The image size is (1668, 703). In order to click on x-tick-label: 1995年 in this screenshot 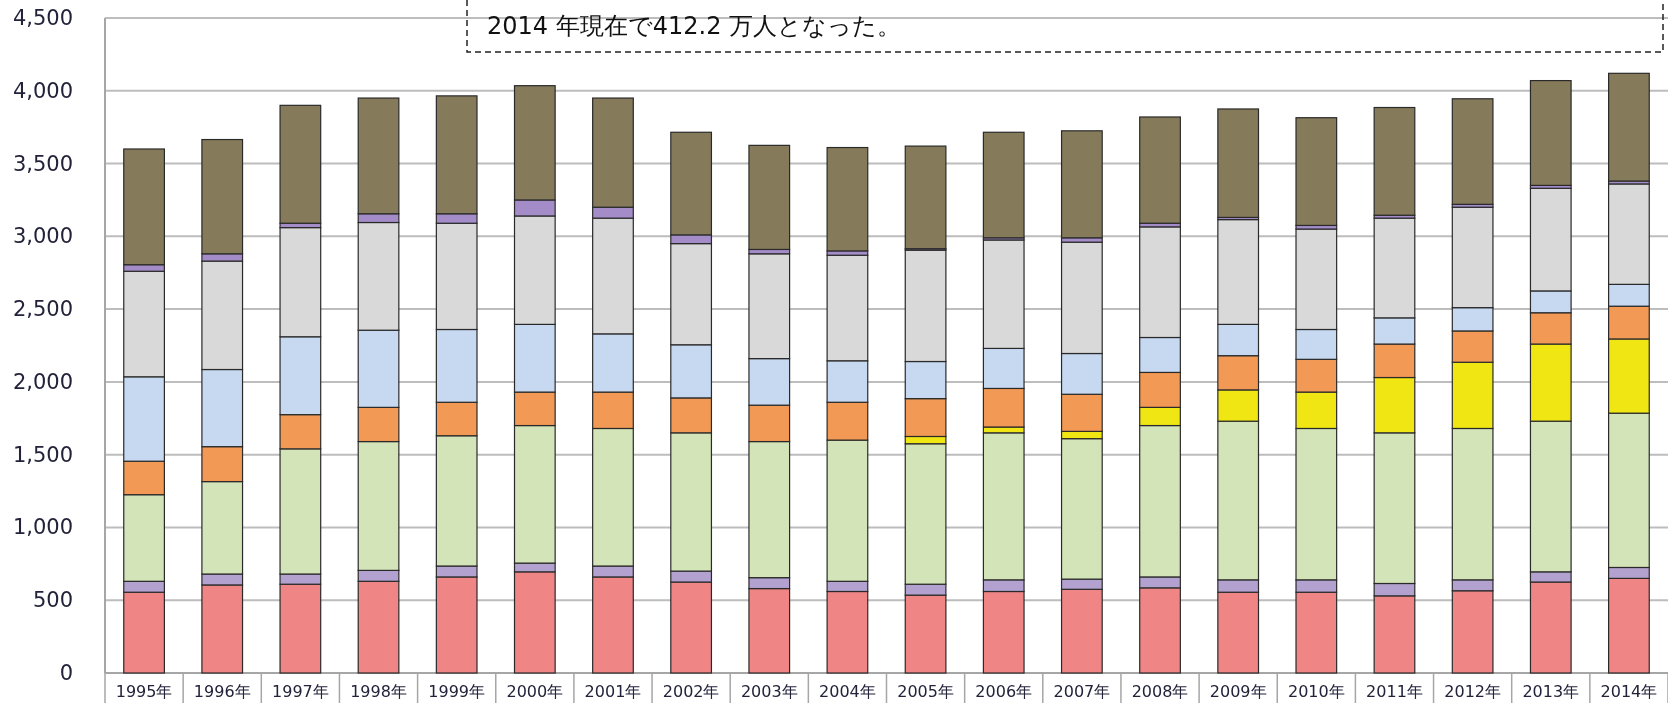, I will do `click(144, 691)`.